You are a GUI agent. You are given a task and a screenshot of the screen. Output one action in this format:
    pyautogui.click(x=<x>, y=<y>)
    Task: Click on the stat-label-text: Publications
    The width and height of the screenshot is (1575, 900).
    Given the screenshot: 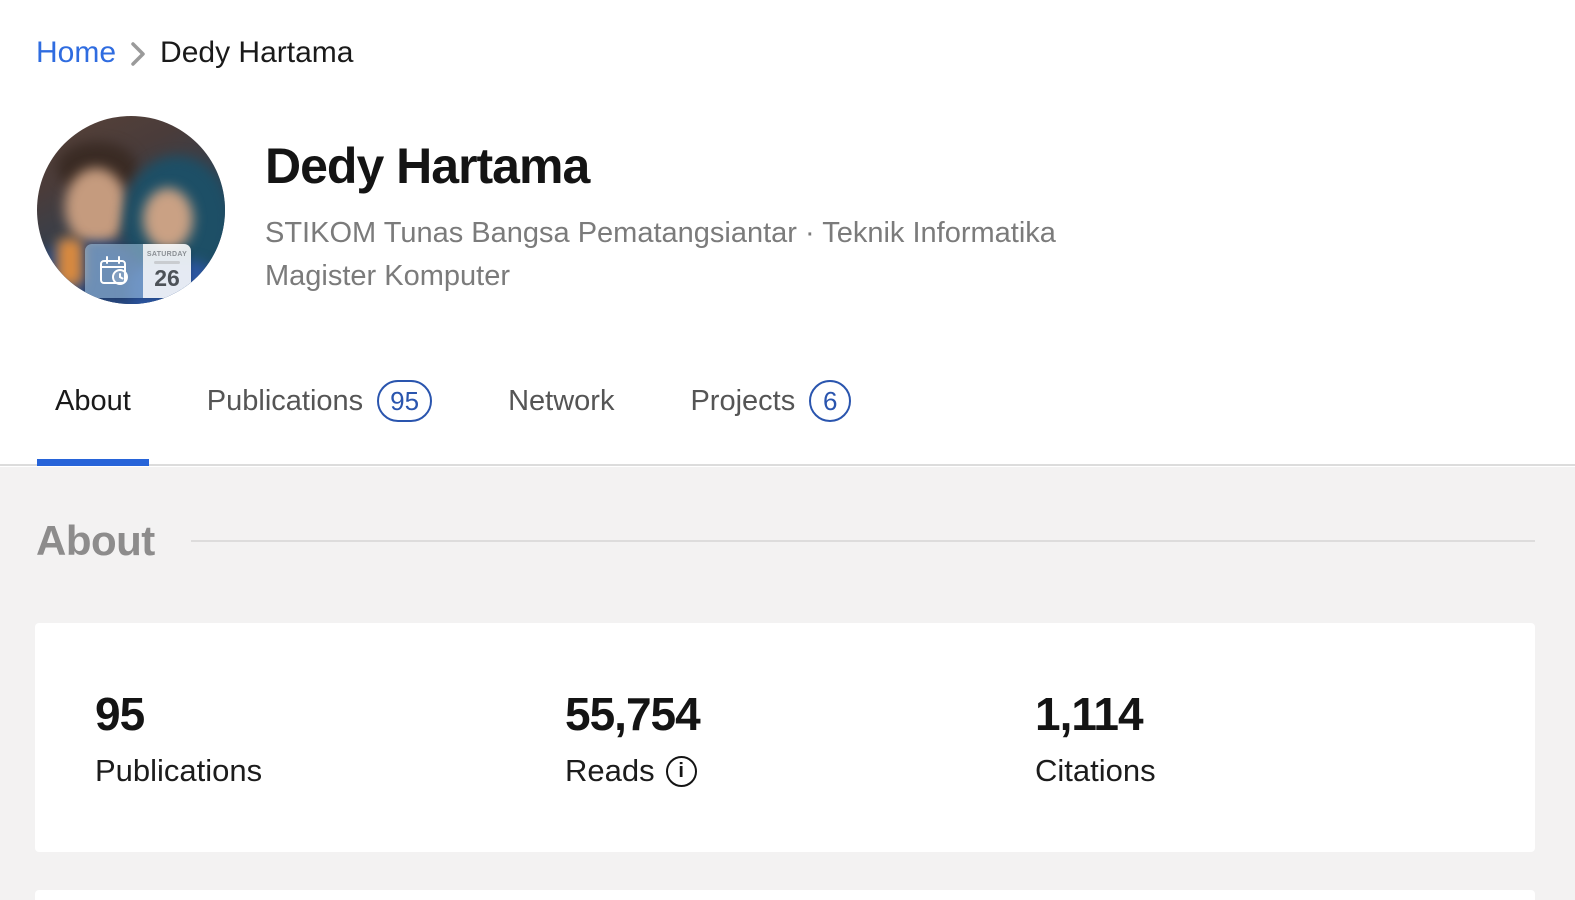 What is the action you would take?
    pyautogui.click(x=179, y=770)
    